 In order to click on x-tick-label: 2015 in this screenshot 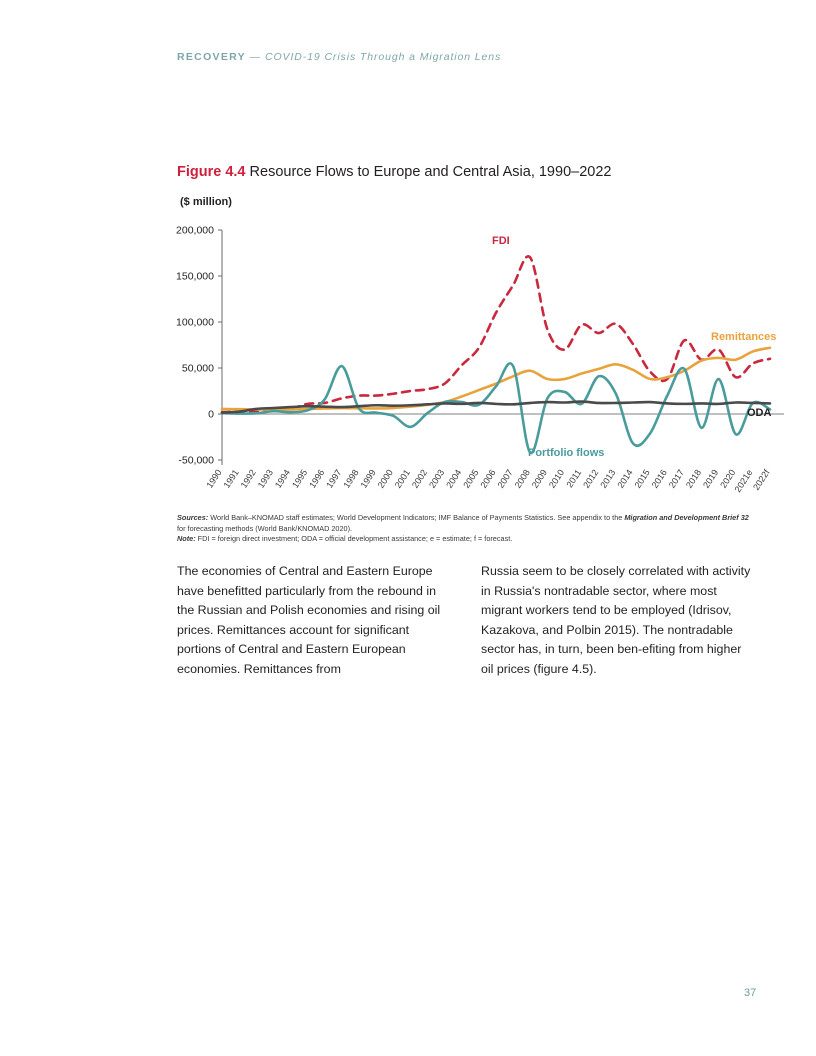, I will do `click(642, 479)`.